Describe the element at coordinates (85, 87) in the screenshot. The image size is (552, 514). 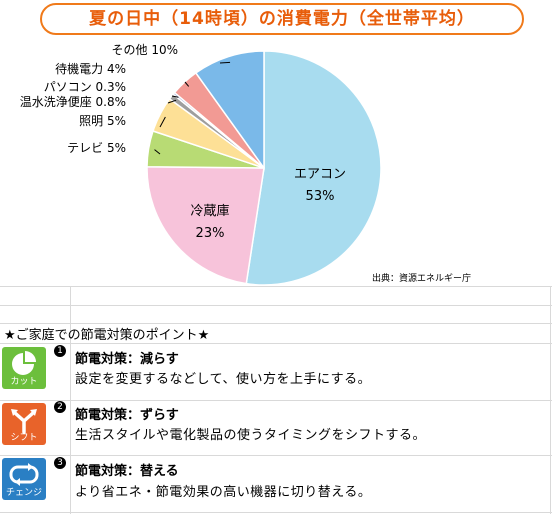
I see `slice-label: パソコン 0.3%` at that location.